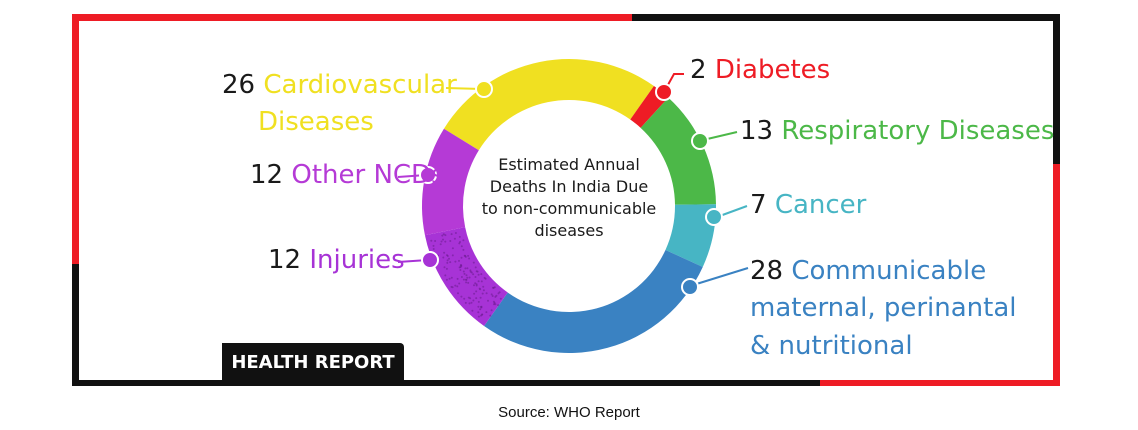 This screenshot has height=430, width=1138. What do you see at coordinates (357, 260) in the screenshot?
I see `label-injuries-name: Injuries` at bounding box center [357, 260].